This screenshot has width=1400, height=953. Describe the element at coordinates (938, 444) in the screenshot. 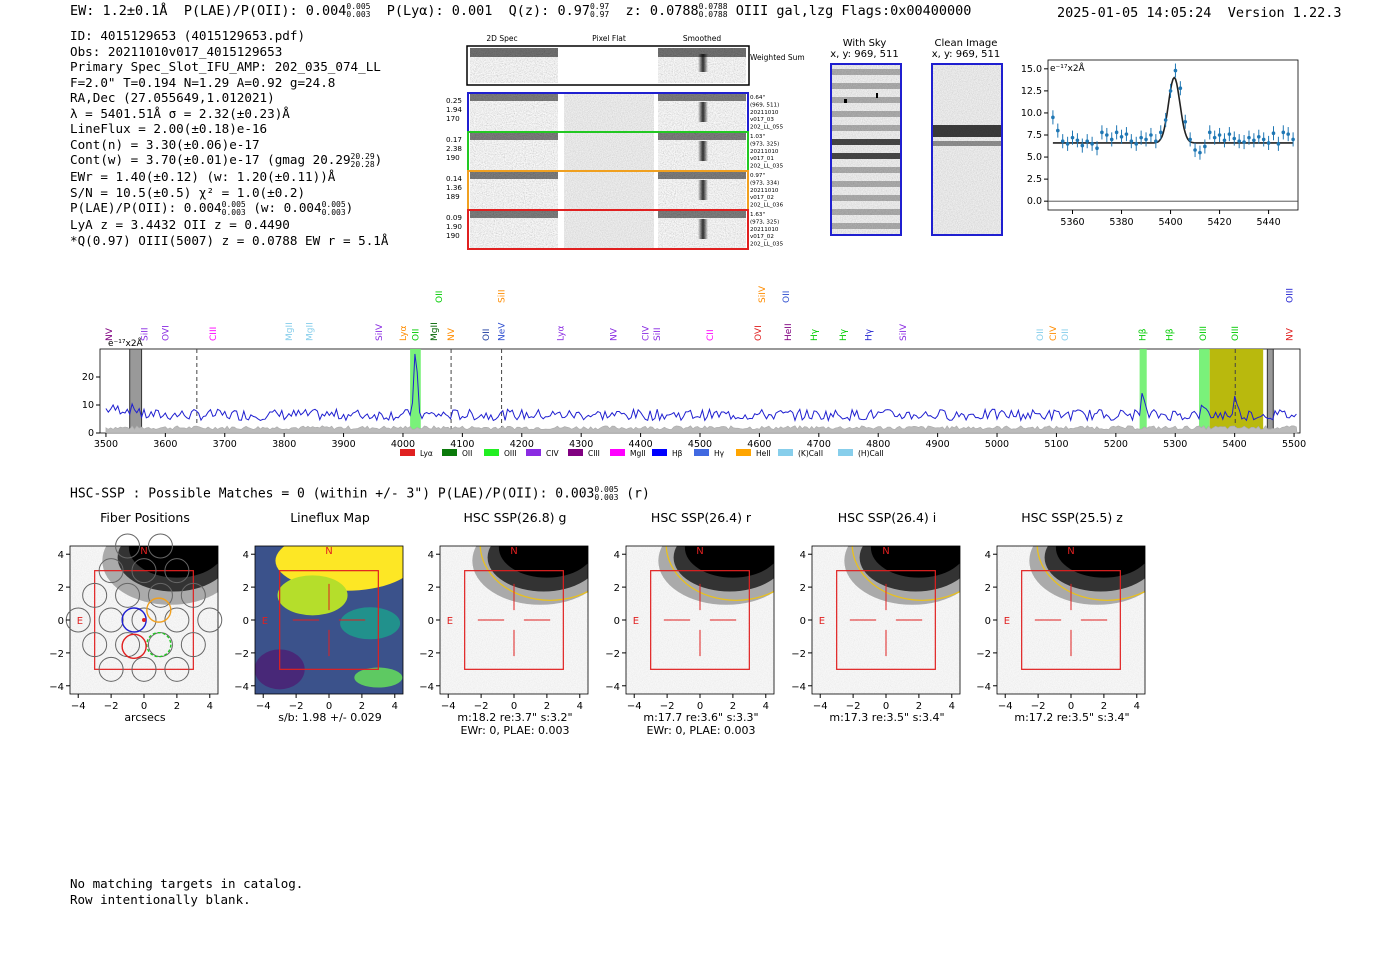

I see `full-xtick-label: 4900` at that location.